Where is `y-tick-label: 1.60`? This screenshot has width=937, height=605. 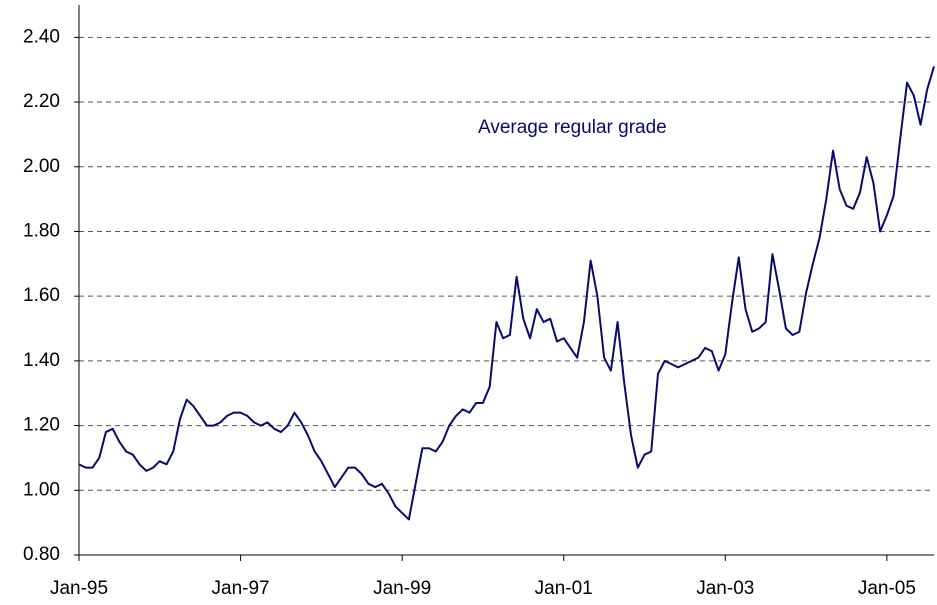
y-tick-label: 1.60 is located at coordinates (41, 295).